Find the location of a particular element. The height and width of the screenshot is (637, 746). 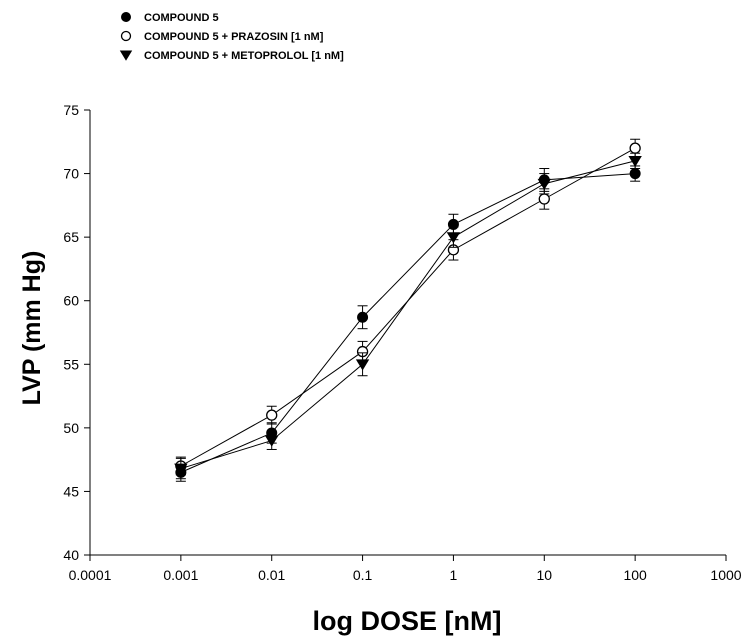

legend-item-2: COMPOUND 5 + PRAZOSIN [1 nM] is located at coordinates (222, 36).